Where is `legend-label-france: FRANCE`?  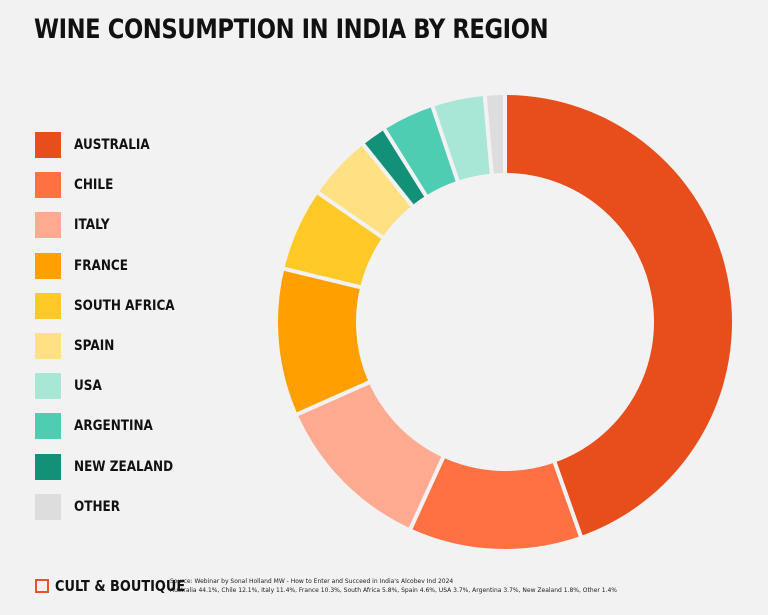
legend-label-france: FRANCE is located at coordinates (101, 265).